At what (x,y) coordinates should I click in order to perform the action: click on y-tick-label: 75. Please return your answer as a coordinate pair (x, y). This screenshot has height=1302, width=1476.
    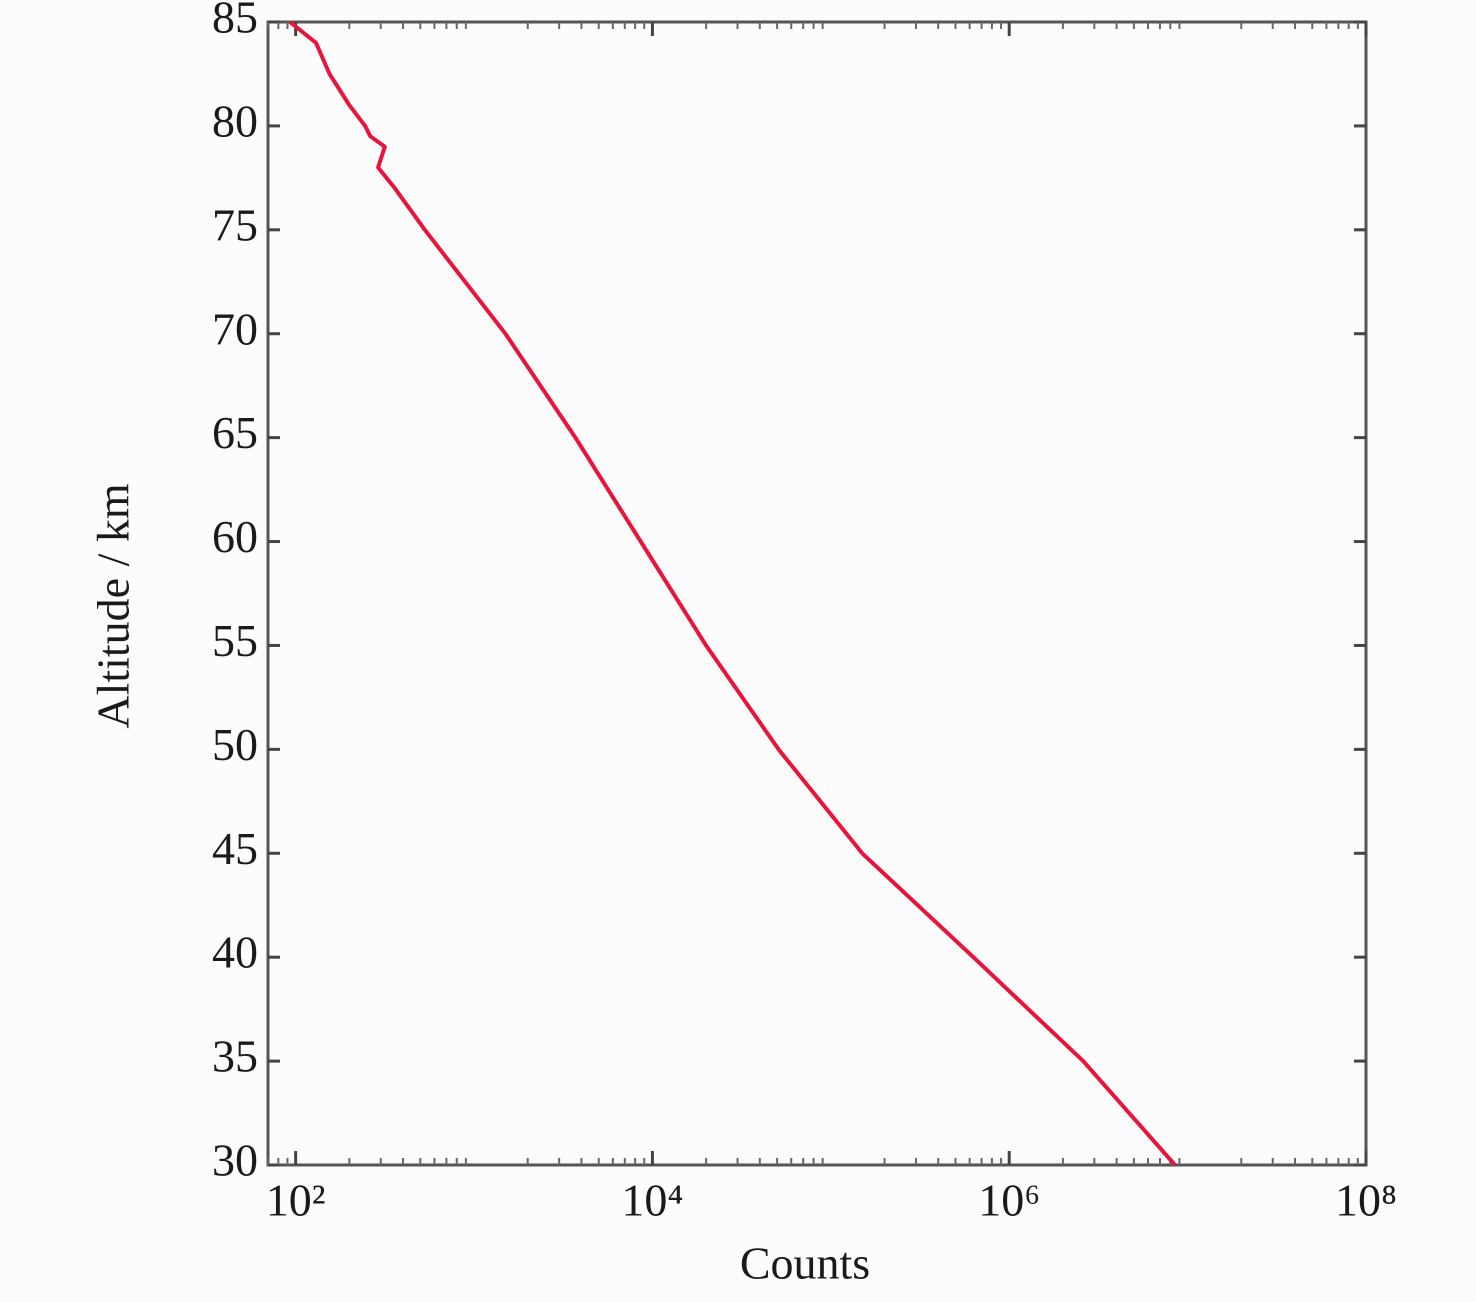
    Looking at the image, I should click on (235, 224).